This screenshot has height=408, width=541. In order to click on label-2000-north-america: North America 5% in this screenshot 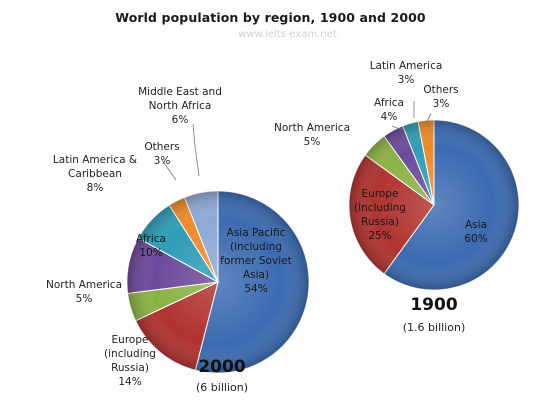, I will do `click(84, 292)`.